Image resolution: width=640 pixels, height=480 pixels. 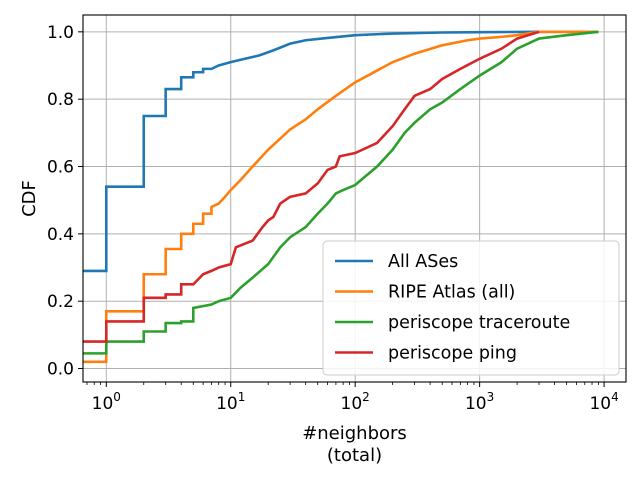 I want to click on legend-label: periscope traceroute, so click(x=479, y=323).